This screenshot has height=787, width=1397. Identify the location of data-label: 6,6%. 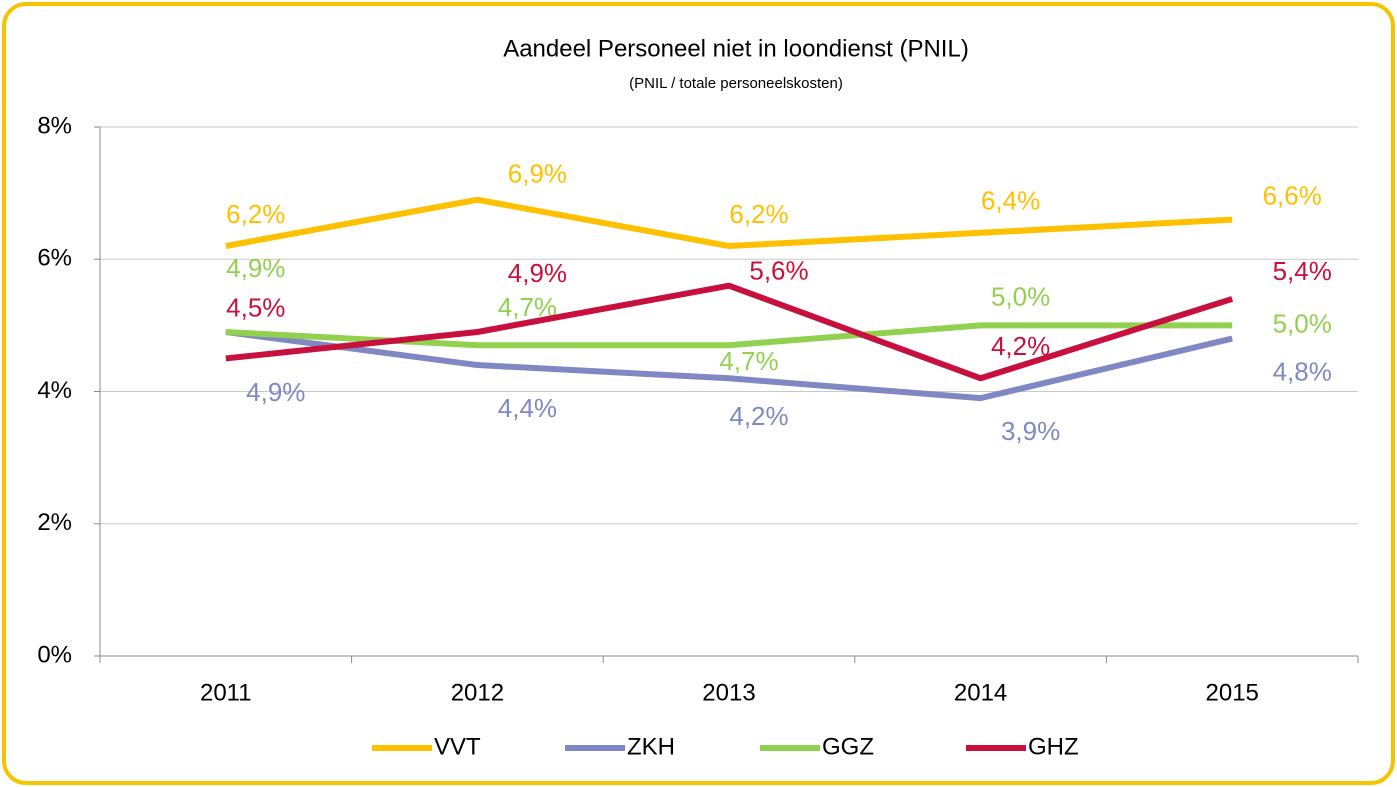
(1292, 195).